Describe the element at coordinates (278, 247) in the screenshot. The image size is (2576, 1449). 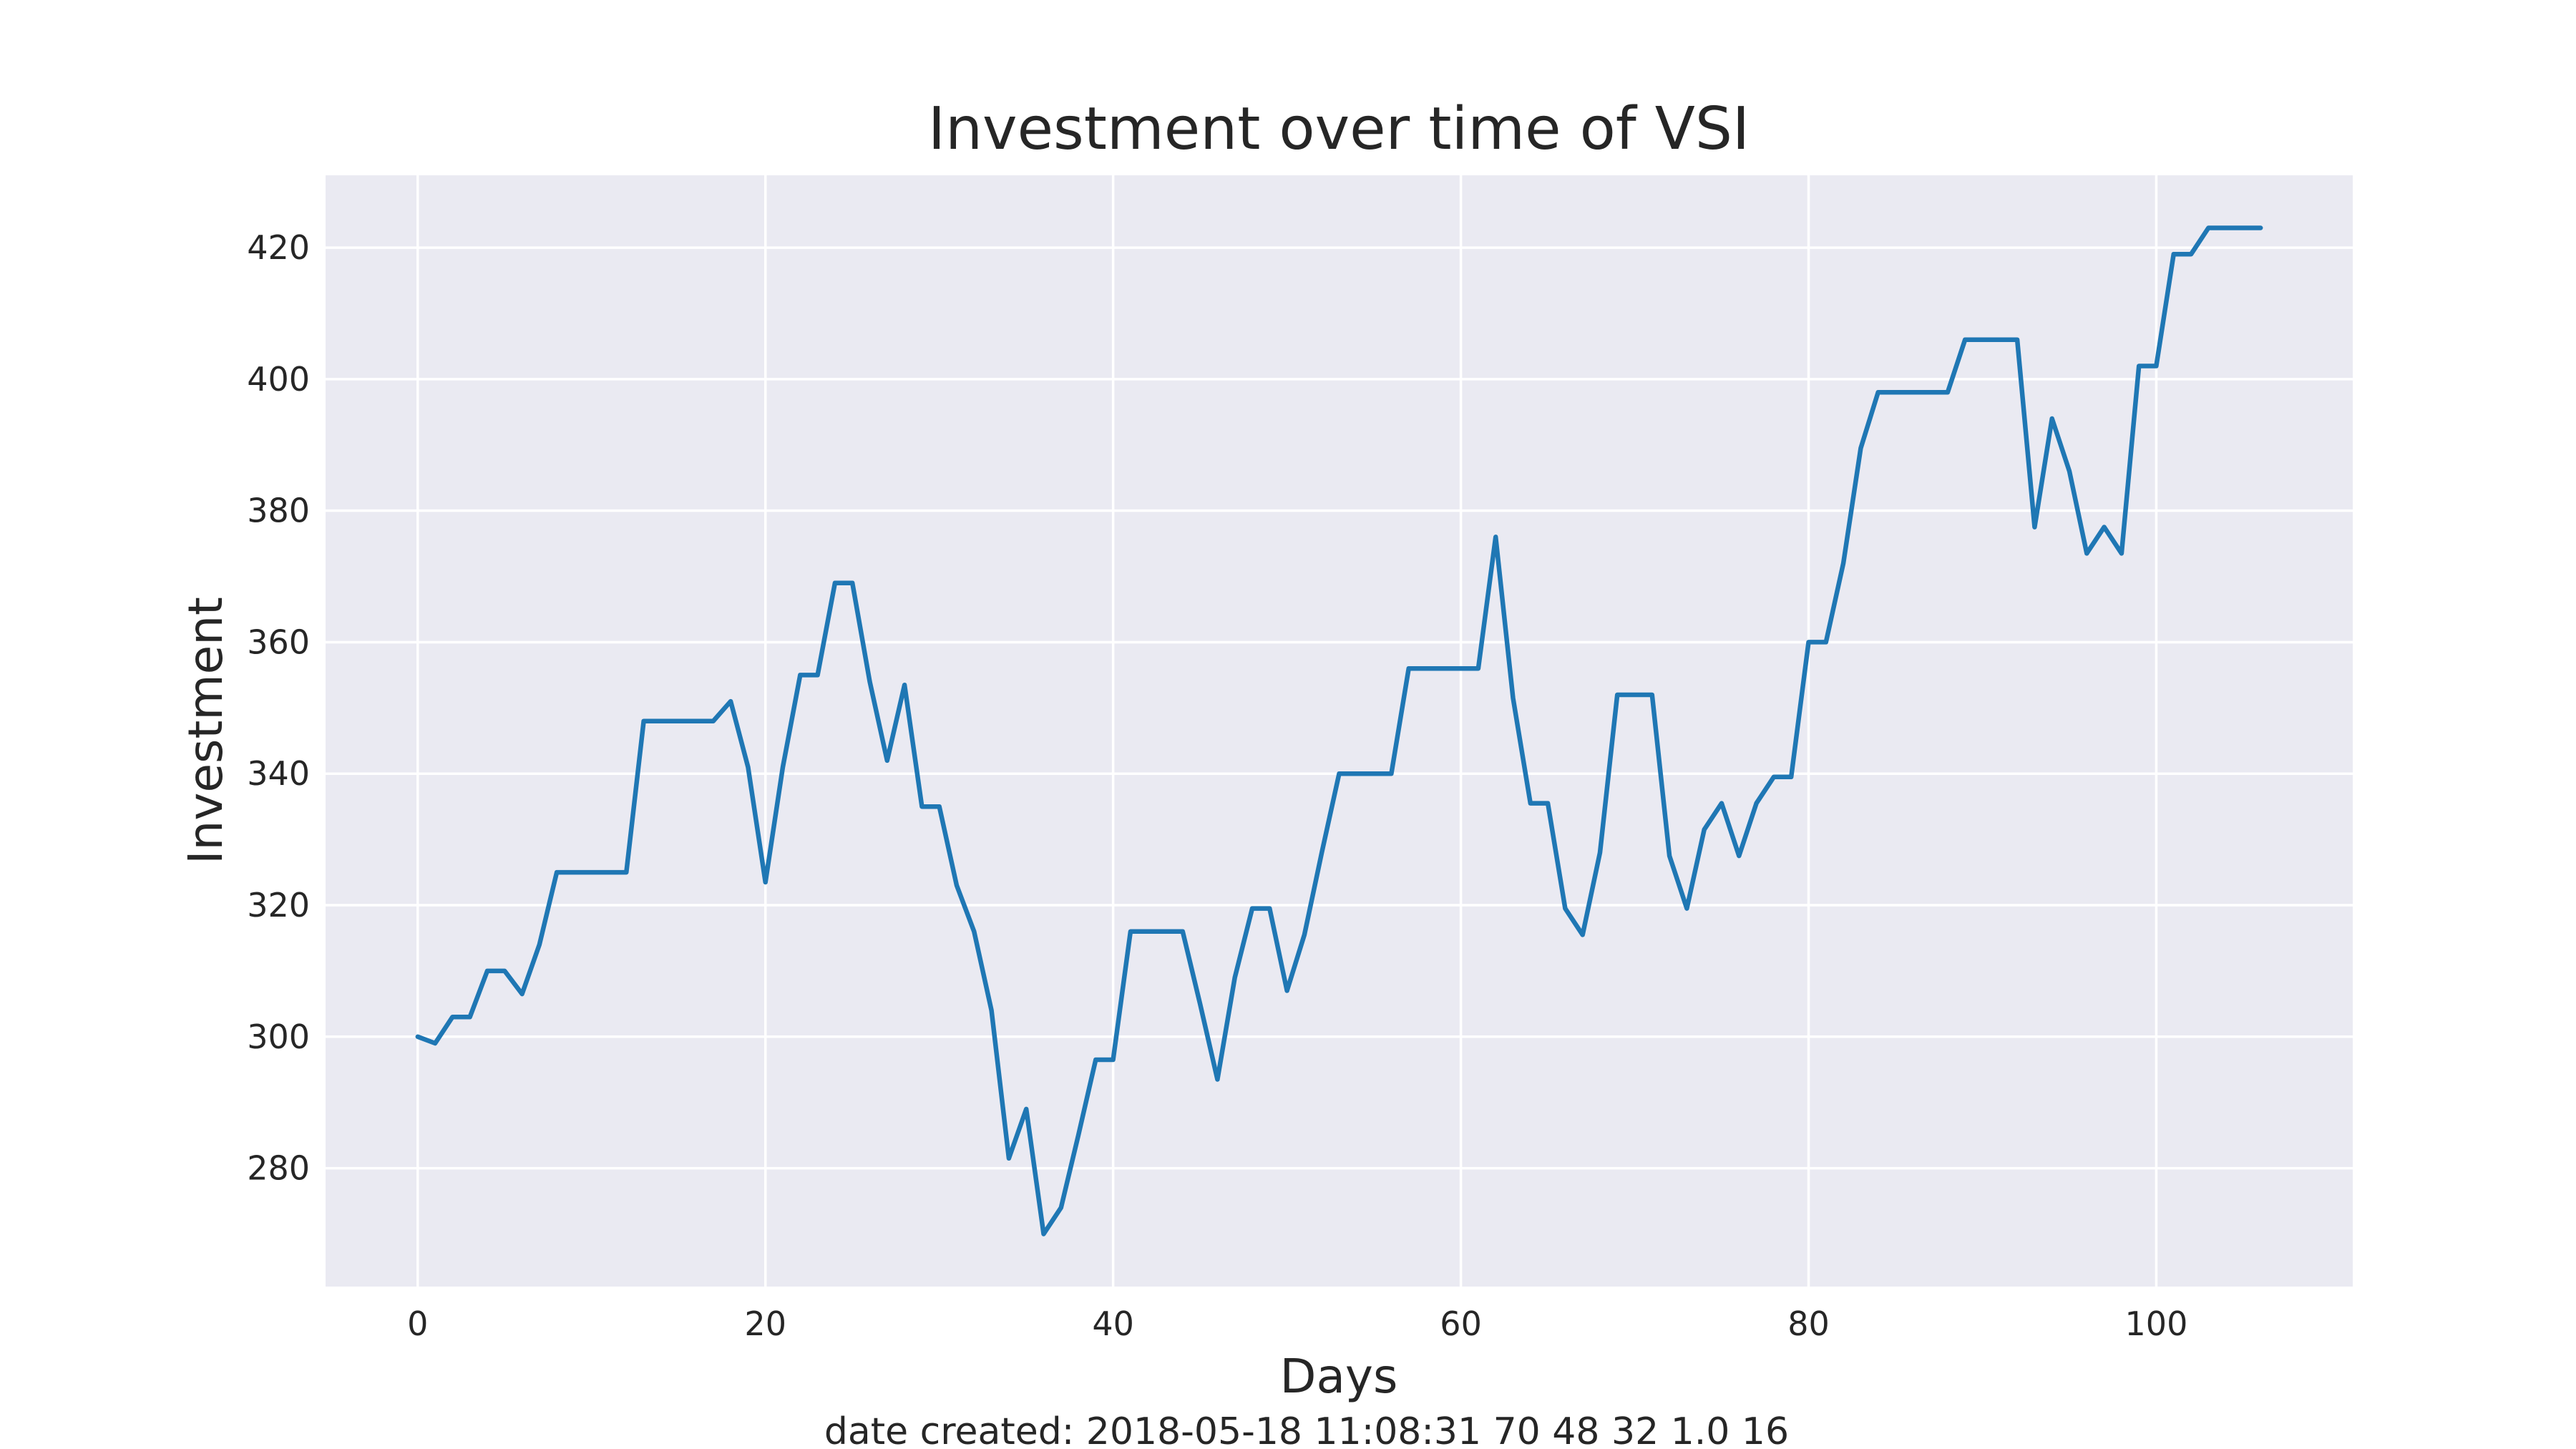
I see `y-tick-label: 420` at that location.